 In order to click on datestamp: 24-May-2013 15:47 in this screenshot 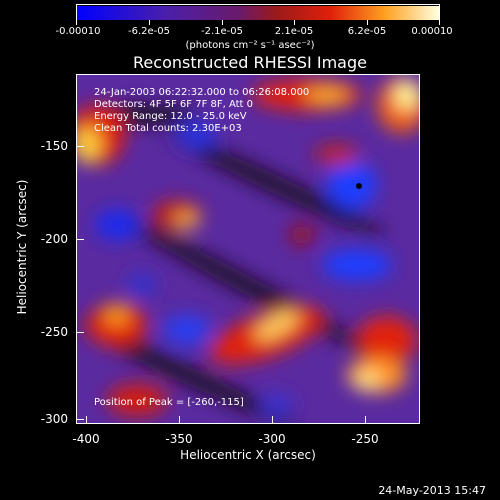, I will do `click(432, 490)`.